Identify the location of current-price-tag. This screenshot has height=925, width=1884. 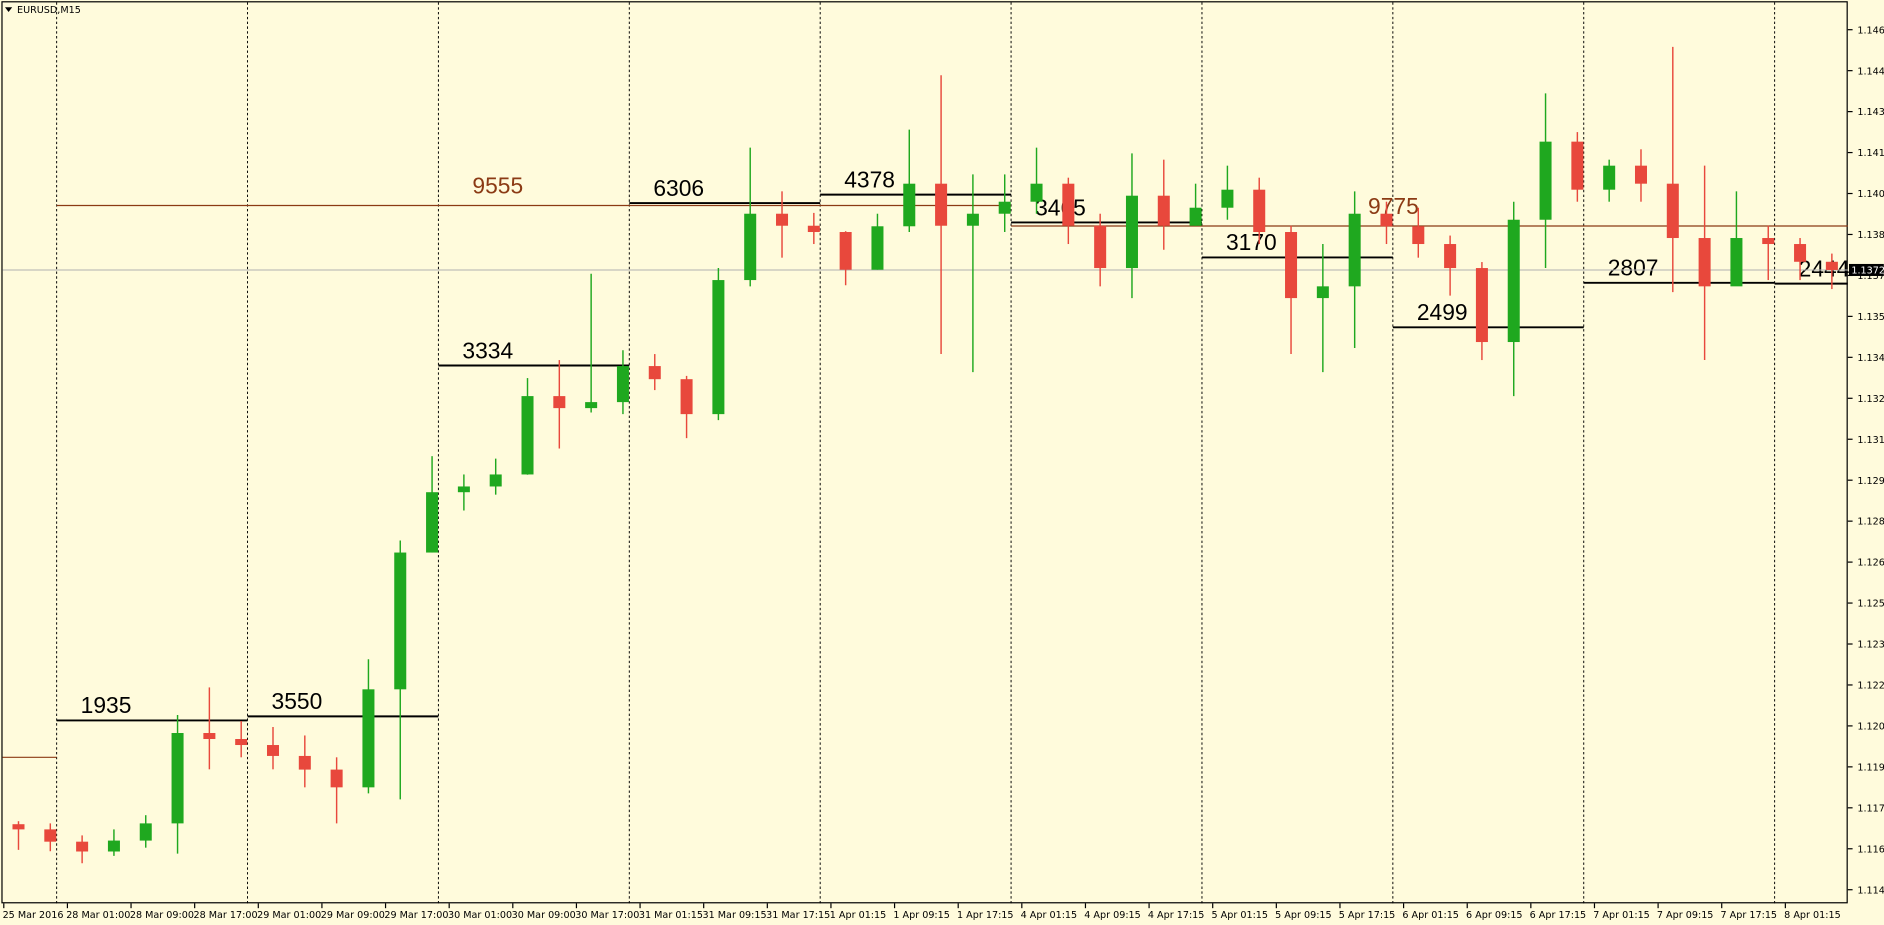
(1866, 269).